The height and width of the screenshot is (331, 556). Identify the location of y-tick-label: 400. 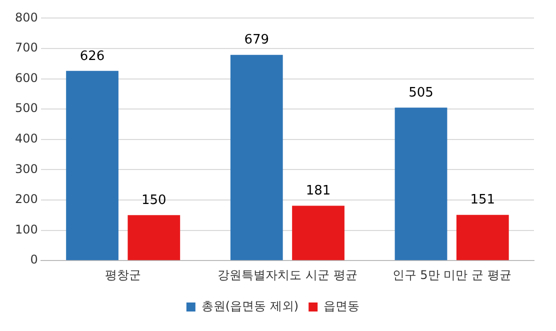
(26, 139).